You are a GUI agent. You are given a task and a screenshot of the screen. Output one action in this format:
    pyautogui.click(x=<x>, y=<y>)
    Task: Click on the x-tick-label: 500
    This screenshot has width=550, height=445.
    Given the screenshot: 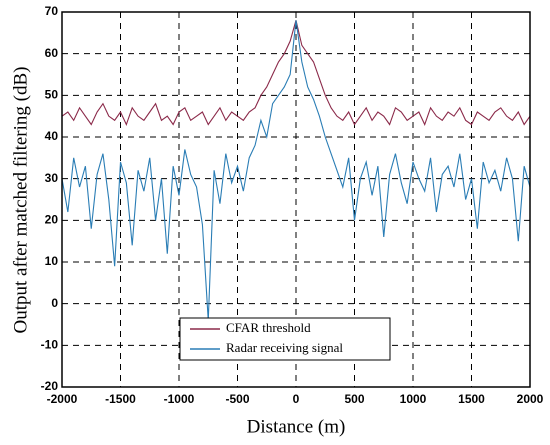 What is the action you would take?
    pyautogui.click(x=354, y=399)
    